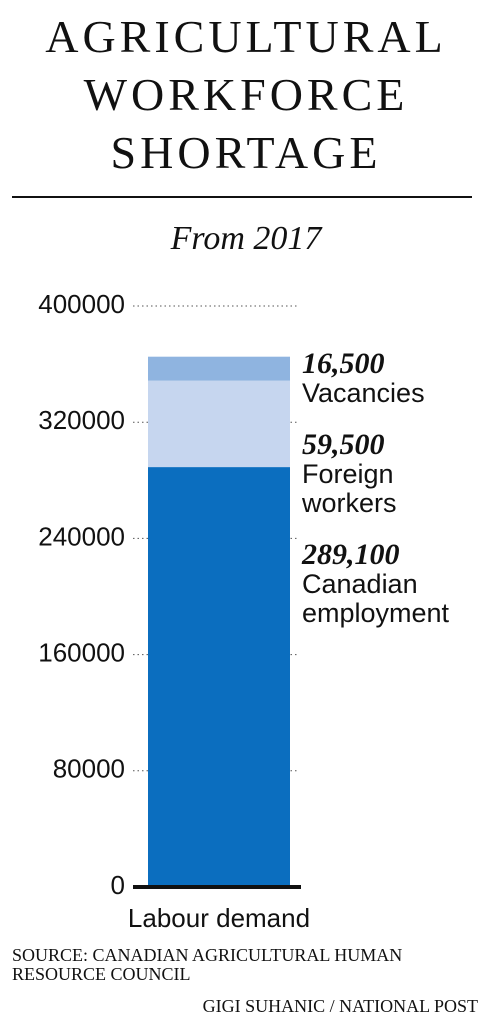 Image resolution: width=492 pixels, height=1024 pixels. Describe the element at coordinates (81, 420) in the screenshot. I see `y-tick-label: 320000` at that location.